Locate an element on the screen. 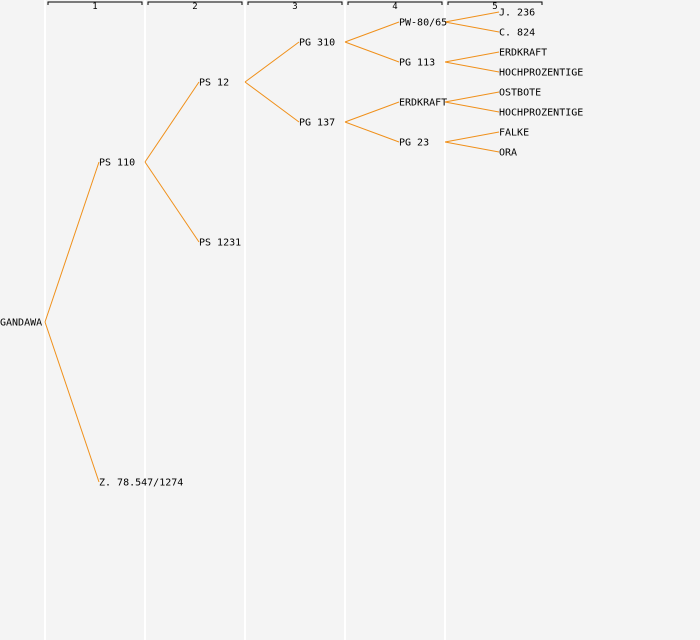  node-label: Z. 78.547/1274 is located at coordinates (141, 483).